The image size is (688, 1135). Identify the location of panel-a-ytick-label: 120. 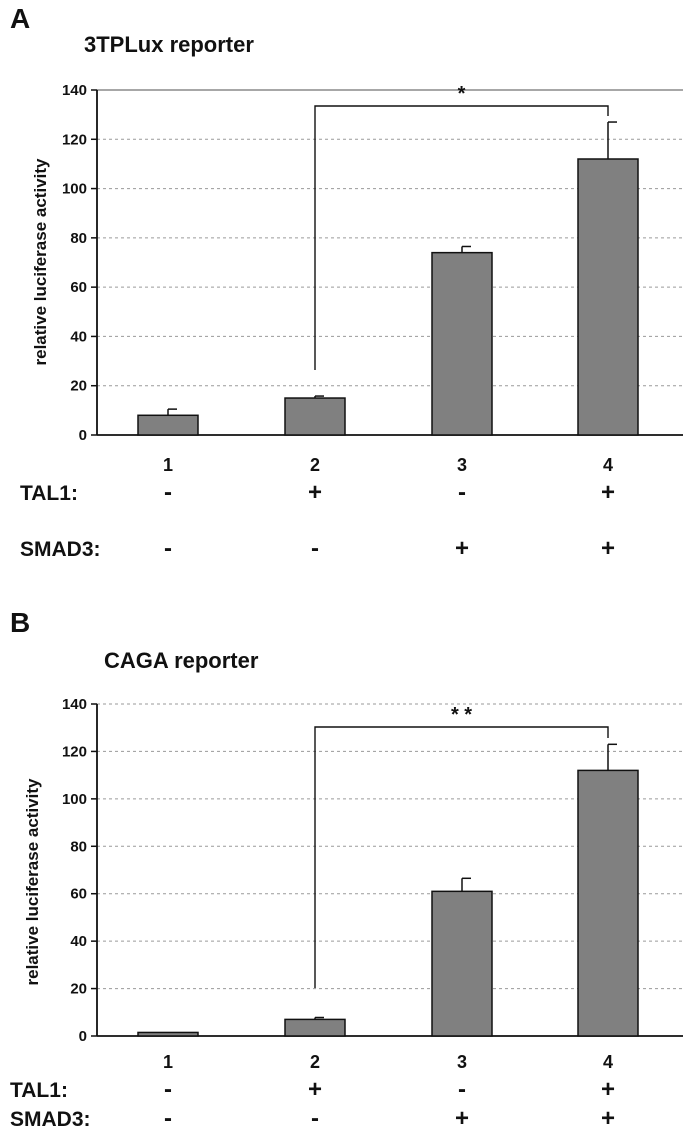
(74, 139).